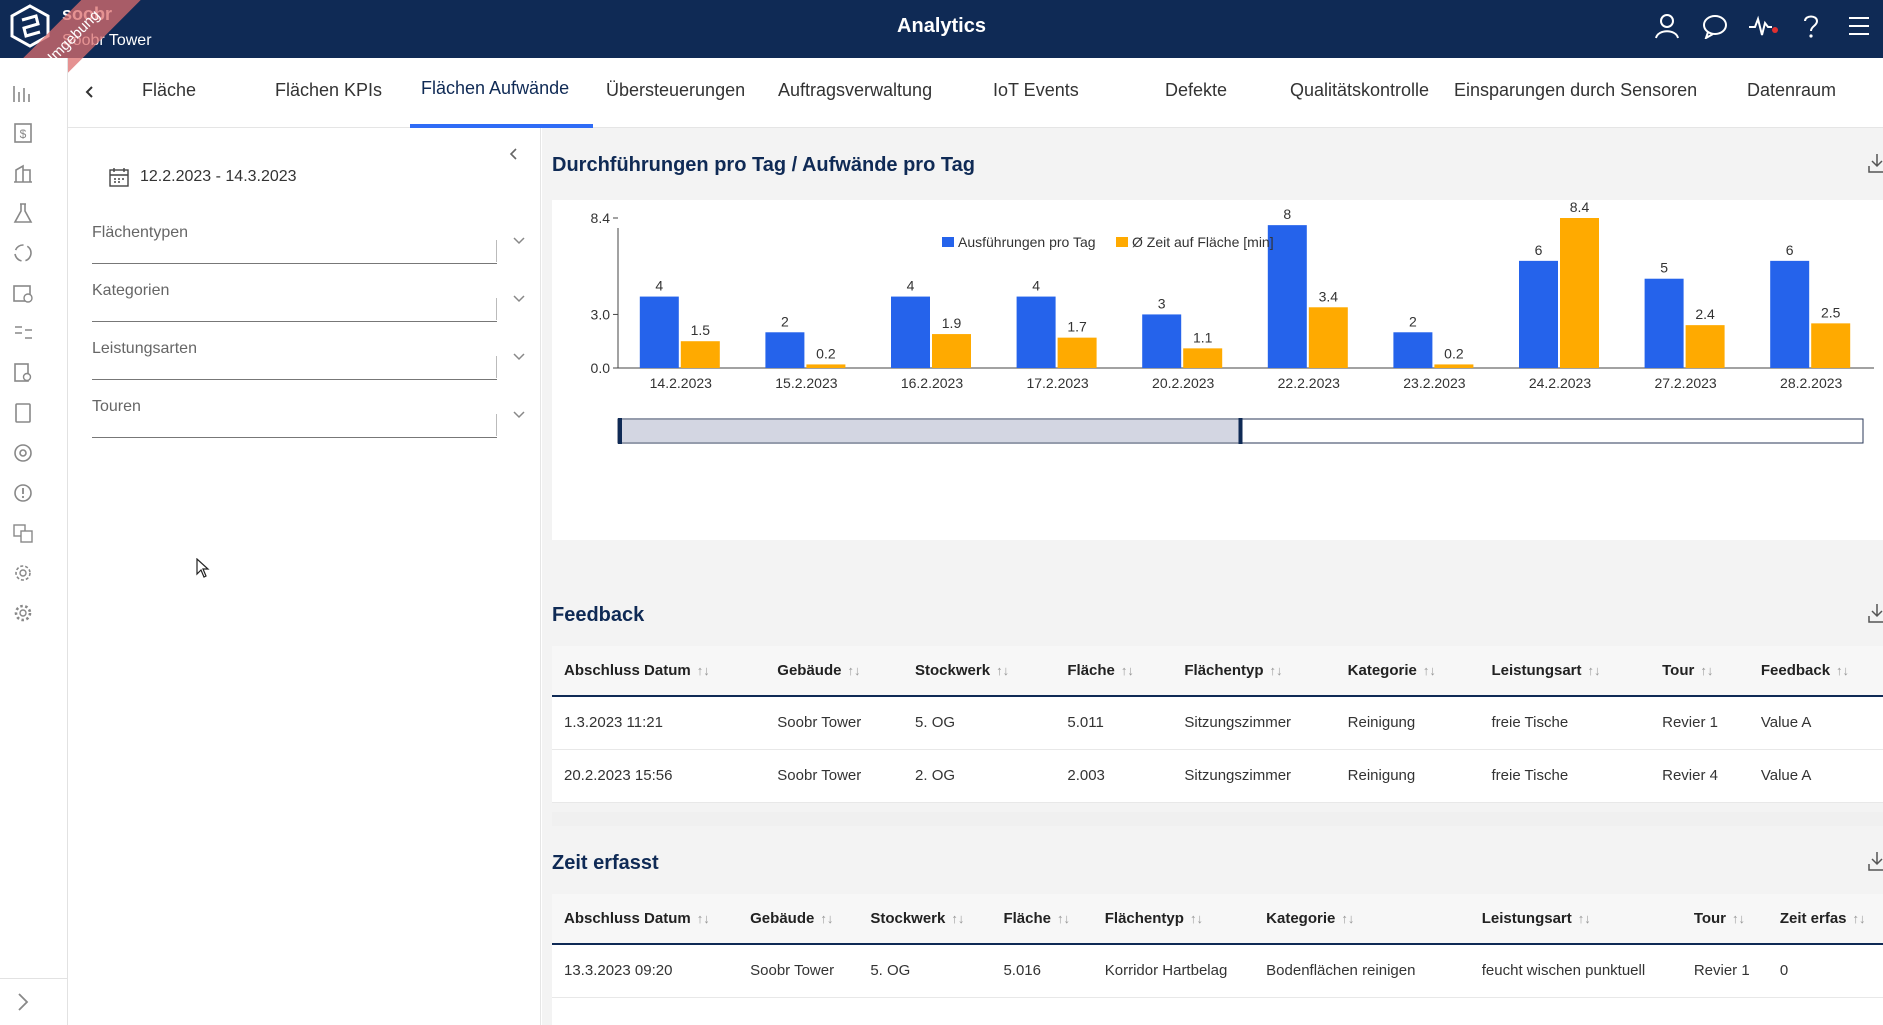 This screenshot has height=1025, width=1883. What do you see at coordinates (1815, 723) in the screenshot?
I see `table-cell: Value A` at bounding box center [1815, 723].